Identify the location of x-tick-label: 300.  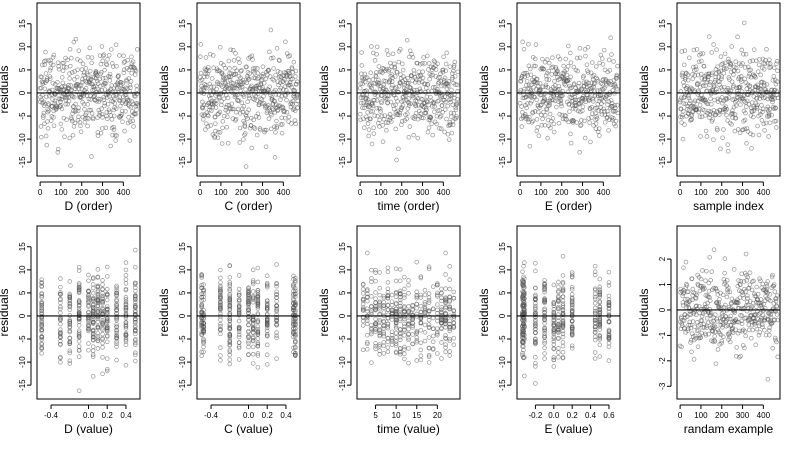
(583, 192).